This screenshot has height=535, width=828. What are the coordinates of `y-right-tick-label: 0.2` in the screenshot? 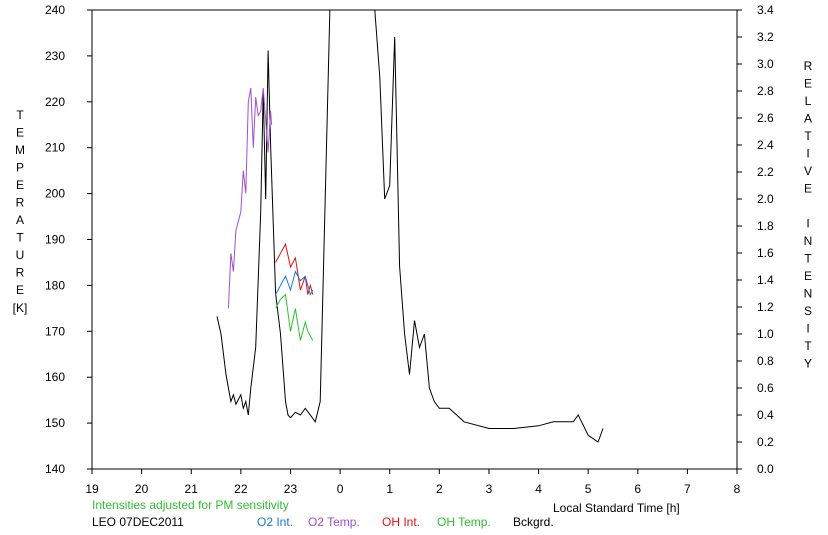 It's located at (765, 442).